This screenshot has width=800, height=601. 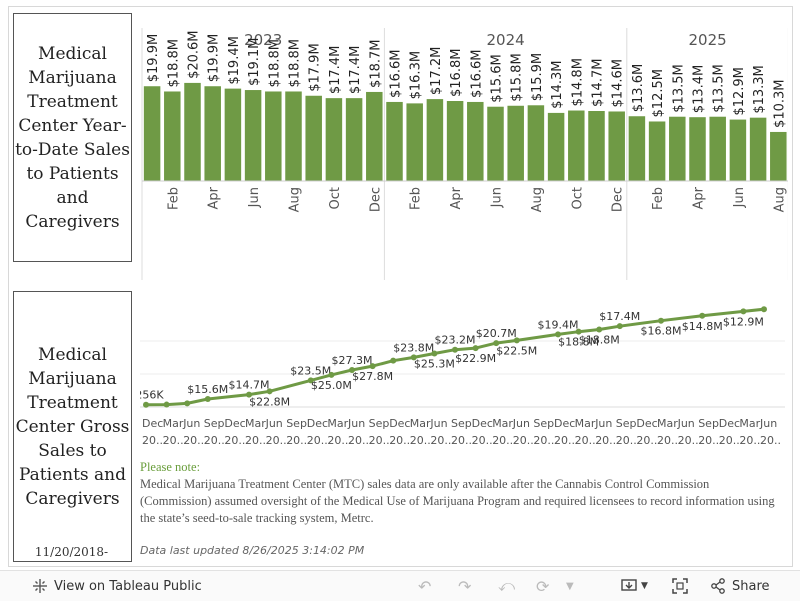 I want to click on point-value-label: $25.0M, so click(x=331, y=385).